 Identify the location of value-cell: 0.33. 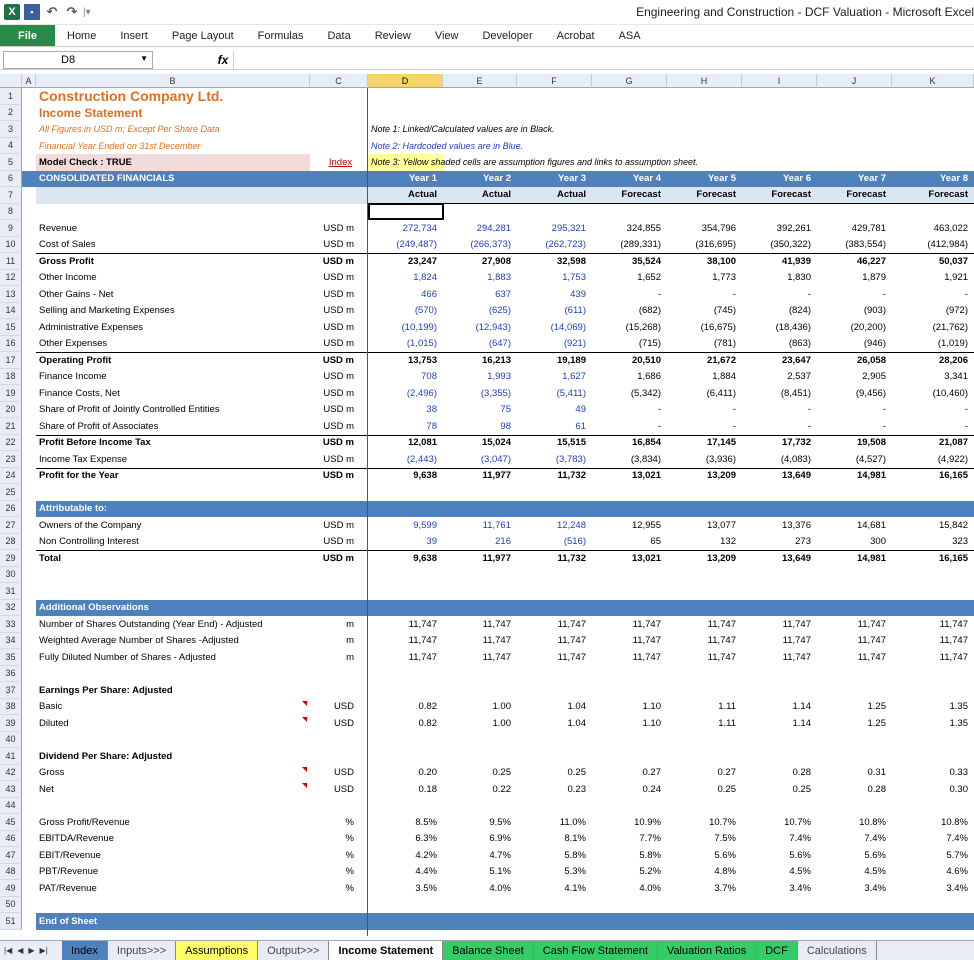
(959, 773).